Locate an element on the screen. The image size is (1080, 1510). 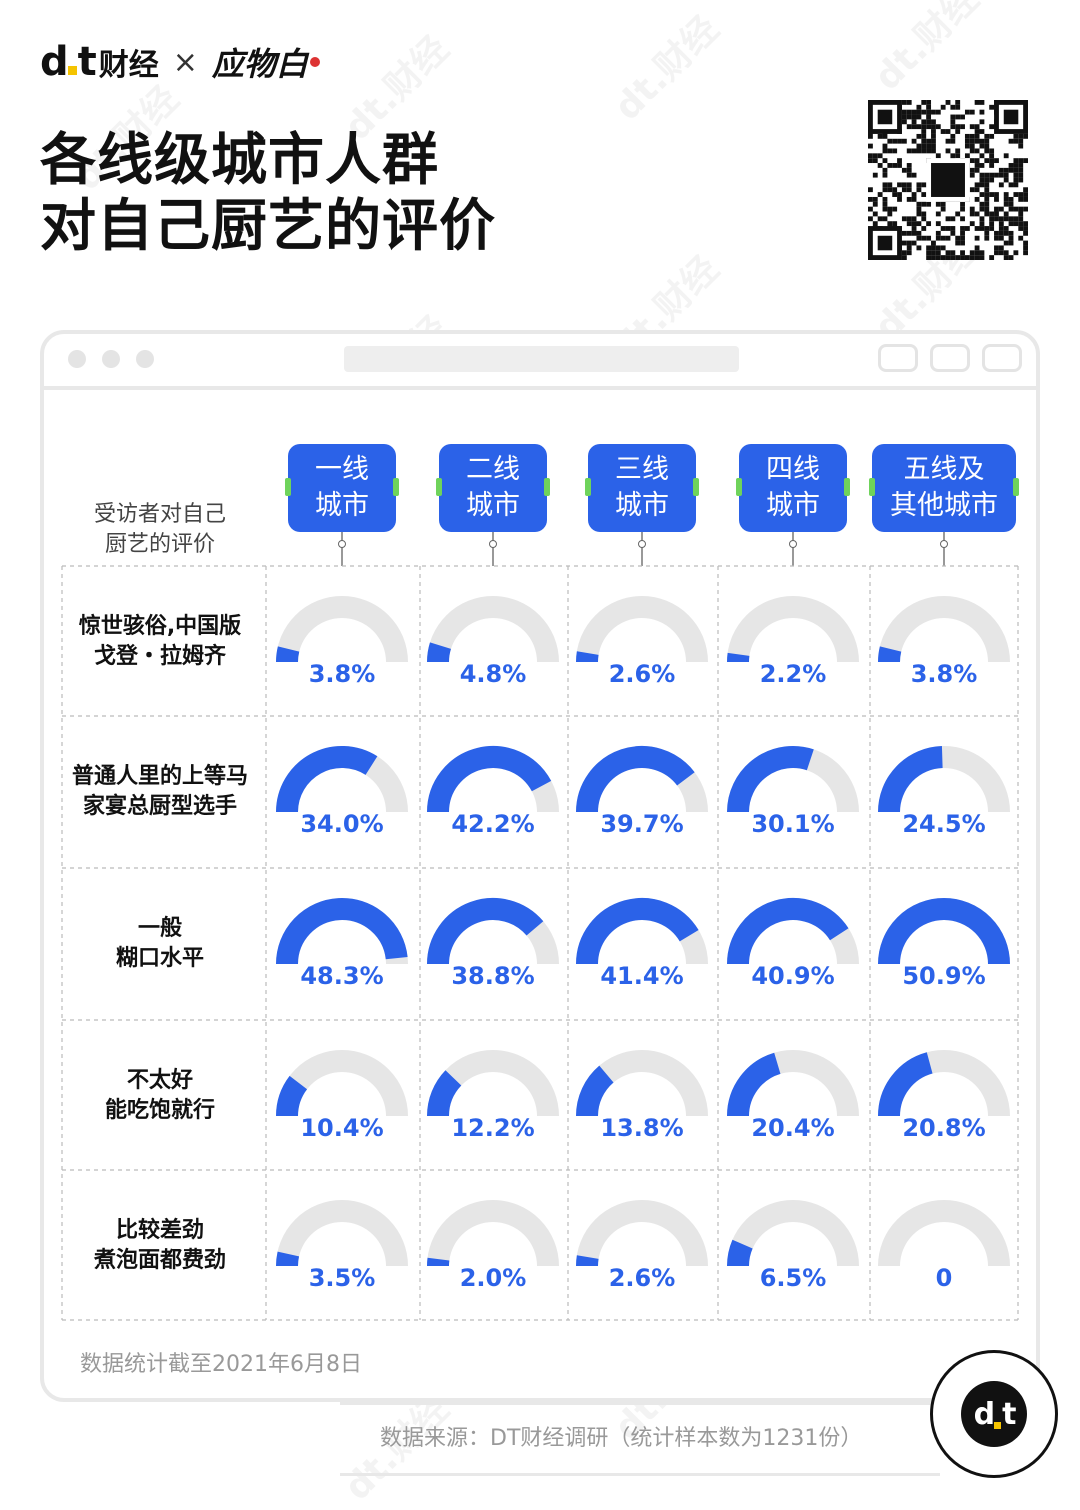
gauge-value-label: 39.7% is located at coordinates (641, 824).